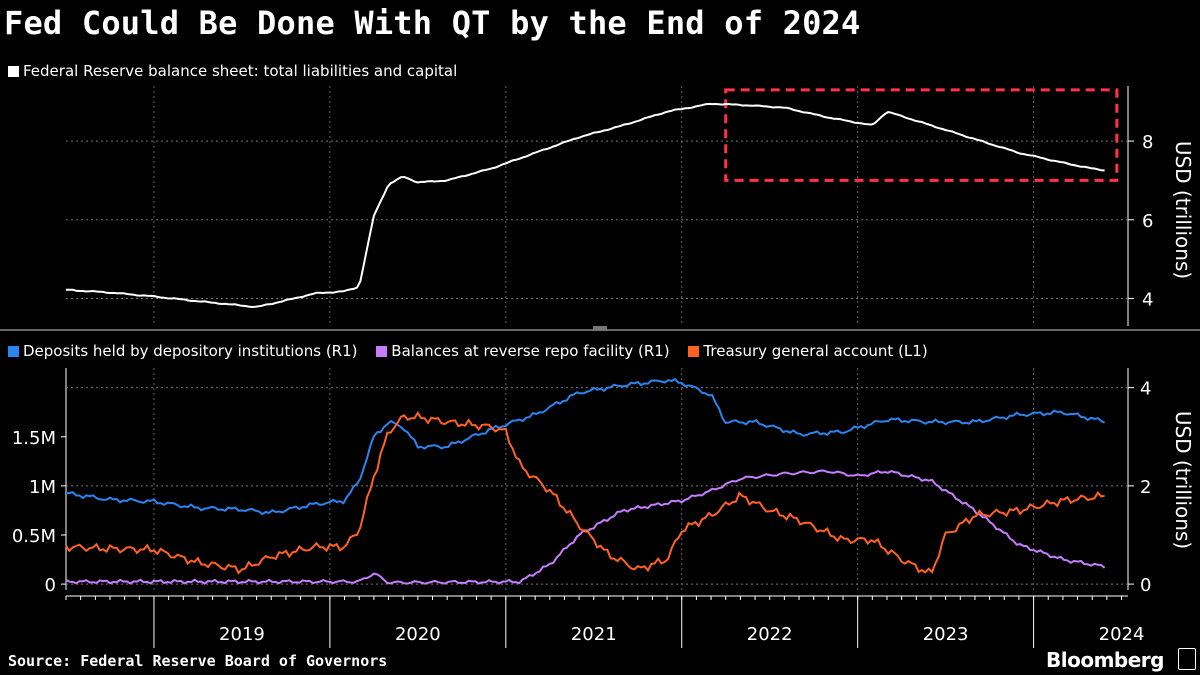 This screenshot has width=1200, height=675. What do you see at coordinates (1145, 585) in the screenshot?
I see `bottom-right-y-tick-label-0: 0` at bounding box center [1145, 585].